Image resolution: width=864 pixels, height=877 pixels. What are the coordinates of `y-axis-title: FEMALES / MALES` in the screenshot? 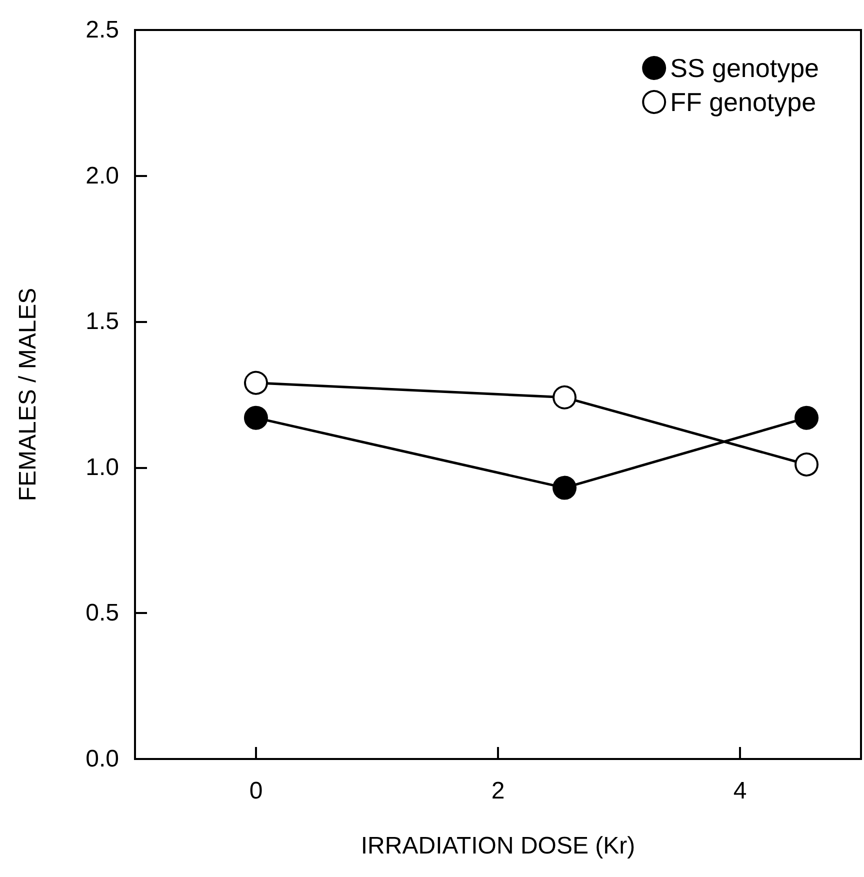 It's located at (28, 395).